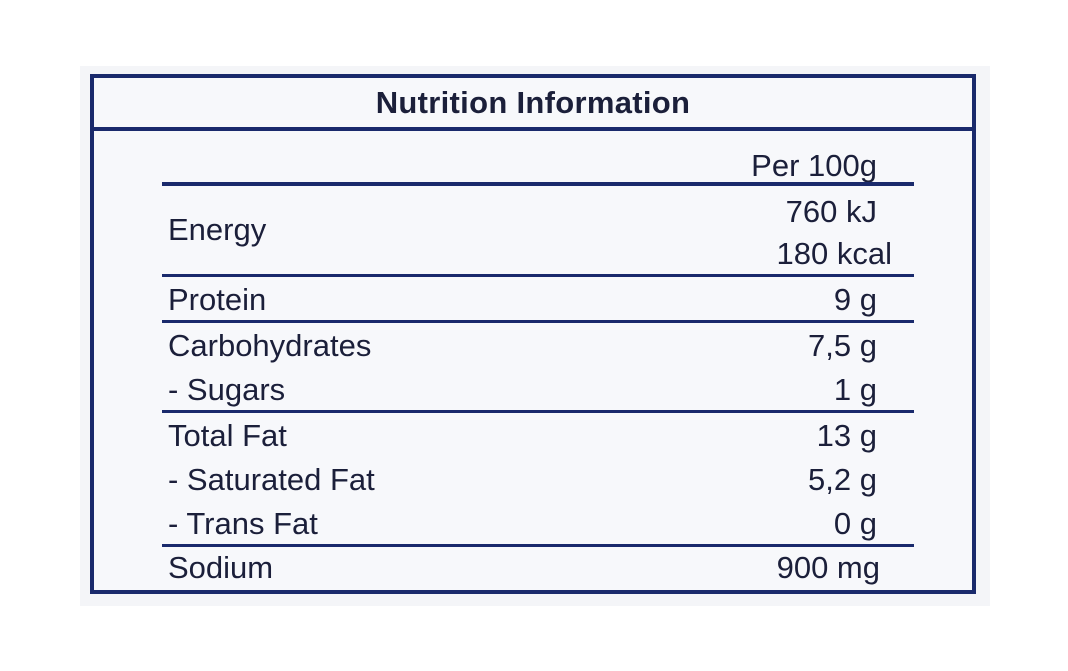 This screenshot has height=671, width=1068. What do you see at coordinates (221, 567) in the screenshot?
I see `row-label-sodium: Sodium` at bounding box center [221, 567].